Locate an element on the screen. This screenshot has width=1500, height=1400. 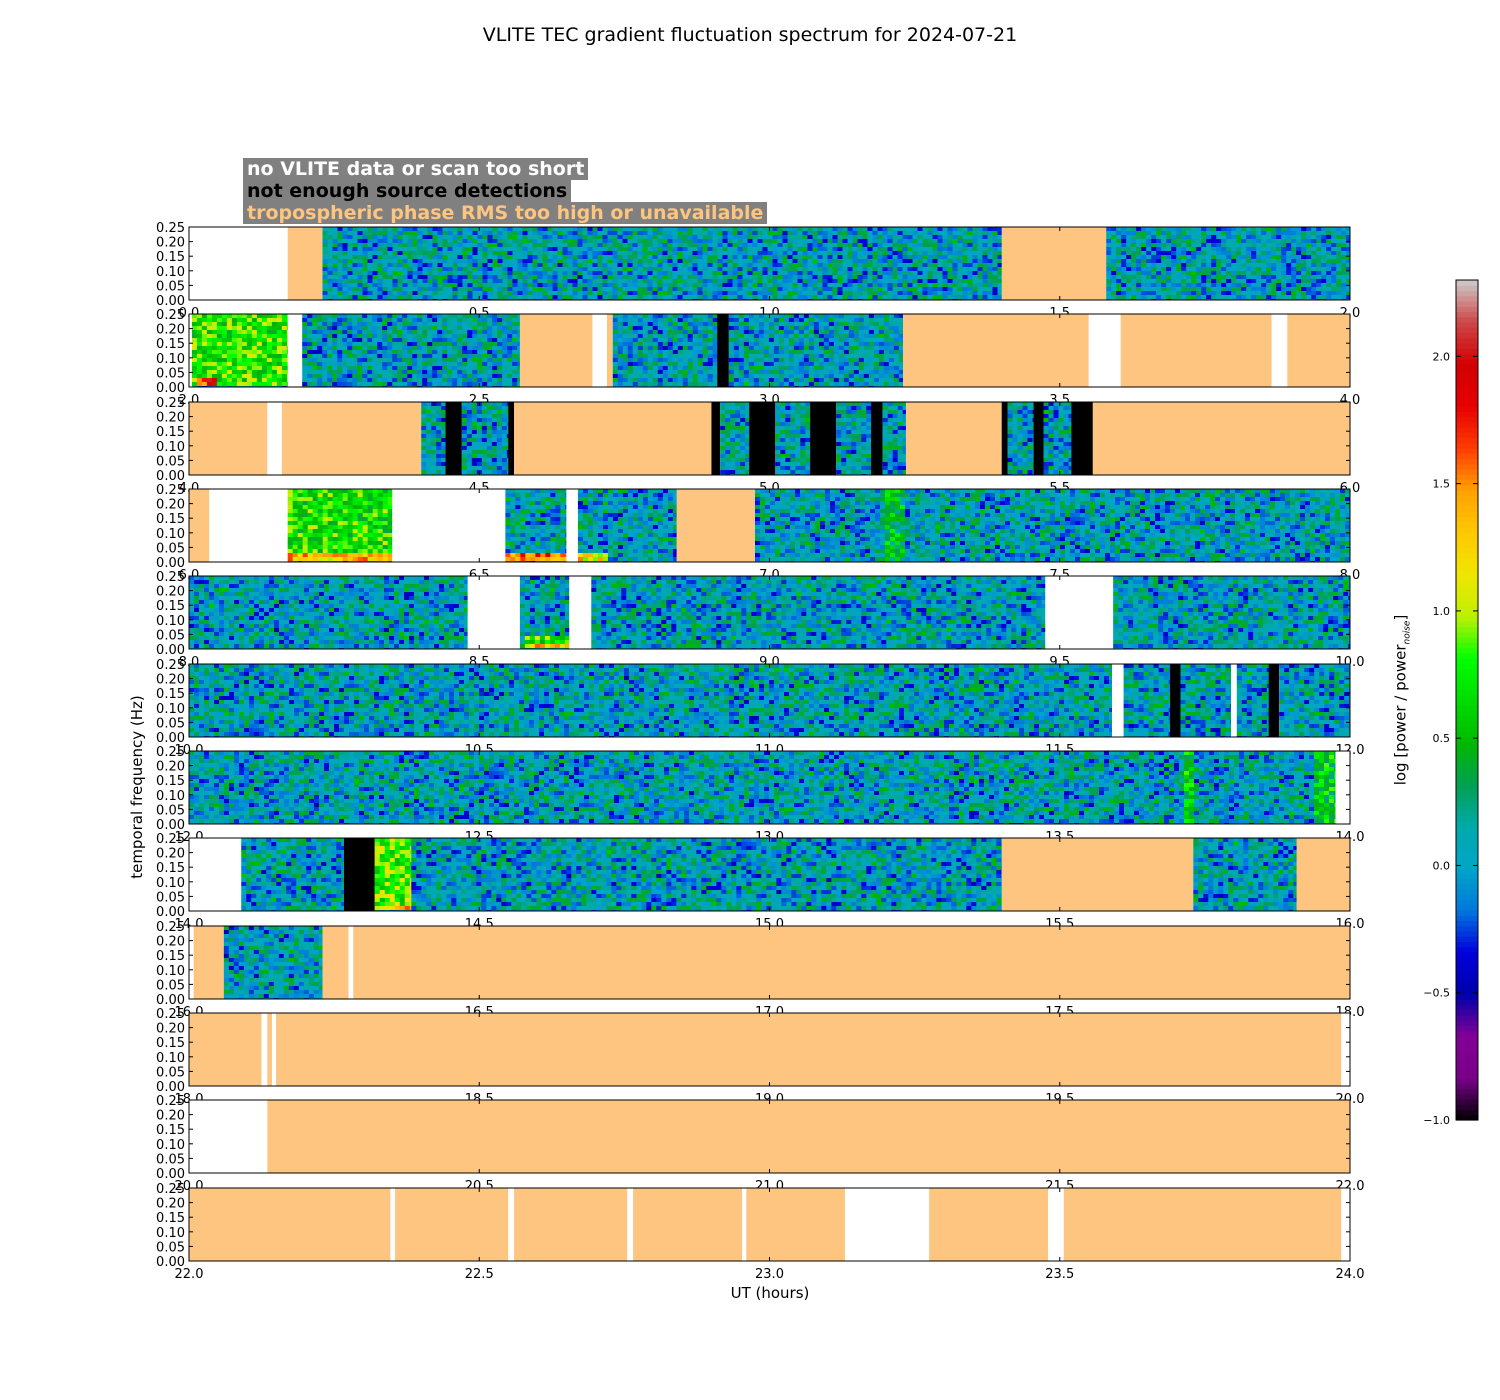
x-tick-label: 23.5 is located at coordinates (1059, 1274).